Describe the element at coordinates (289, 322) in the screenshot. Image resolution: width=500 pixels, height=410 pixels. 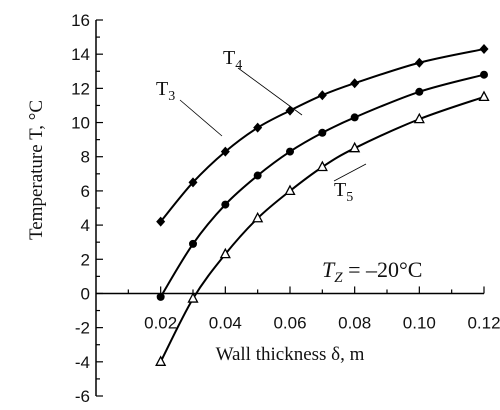
I see `x-tick-label: 0.06` at that location.